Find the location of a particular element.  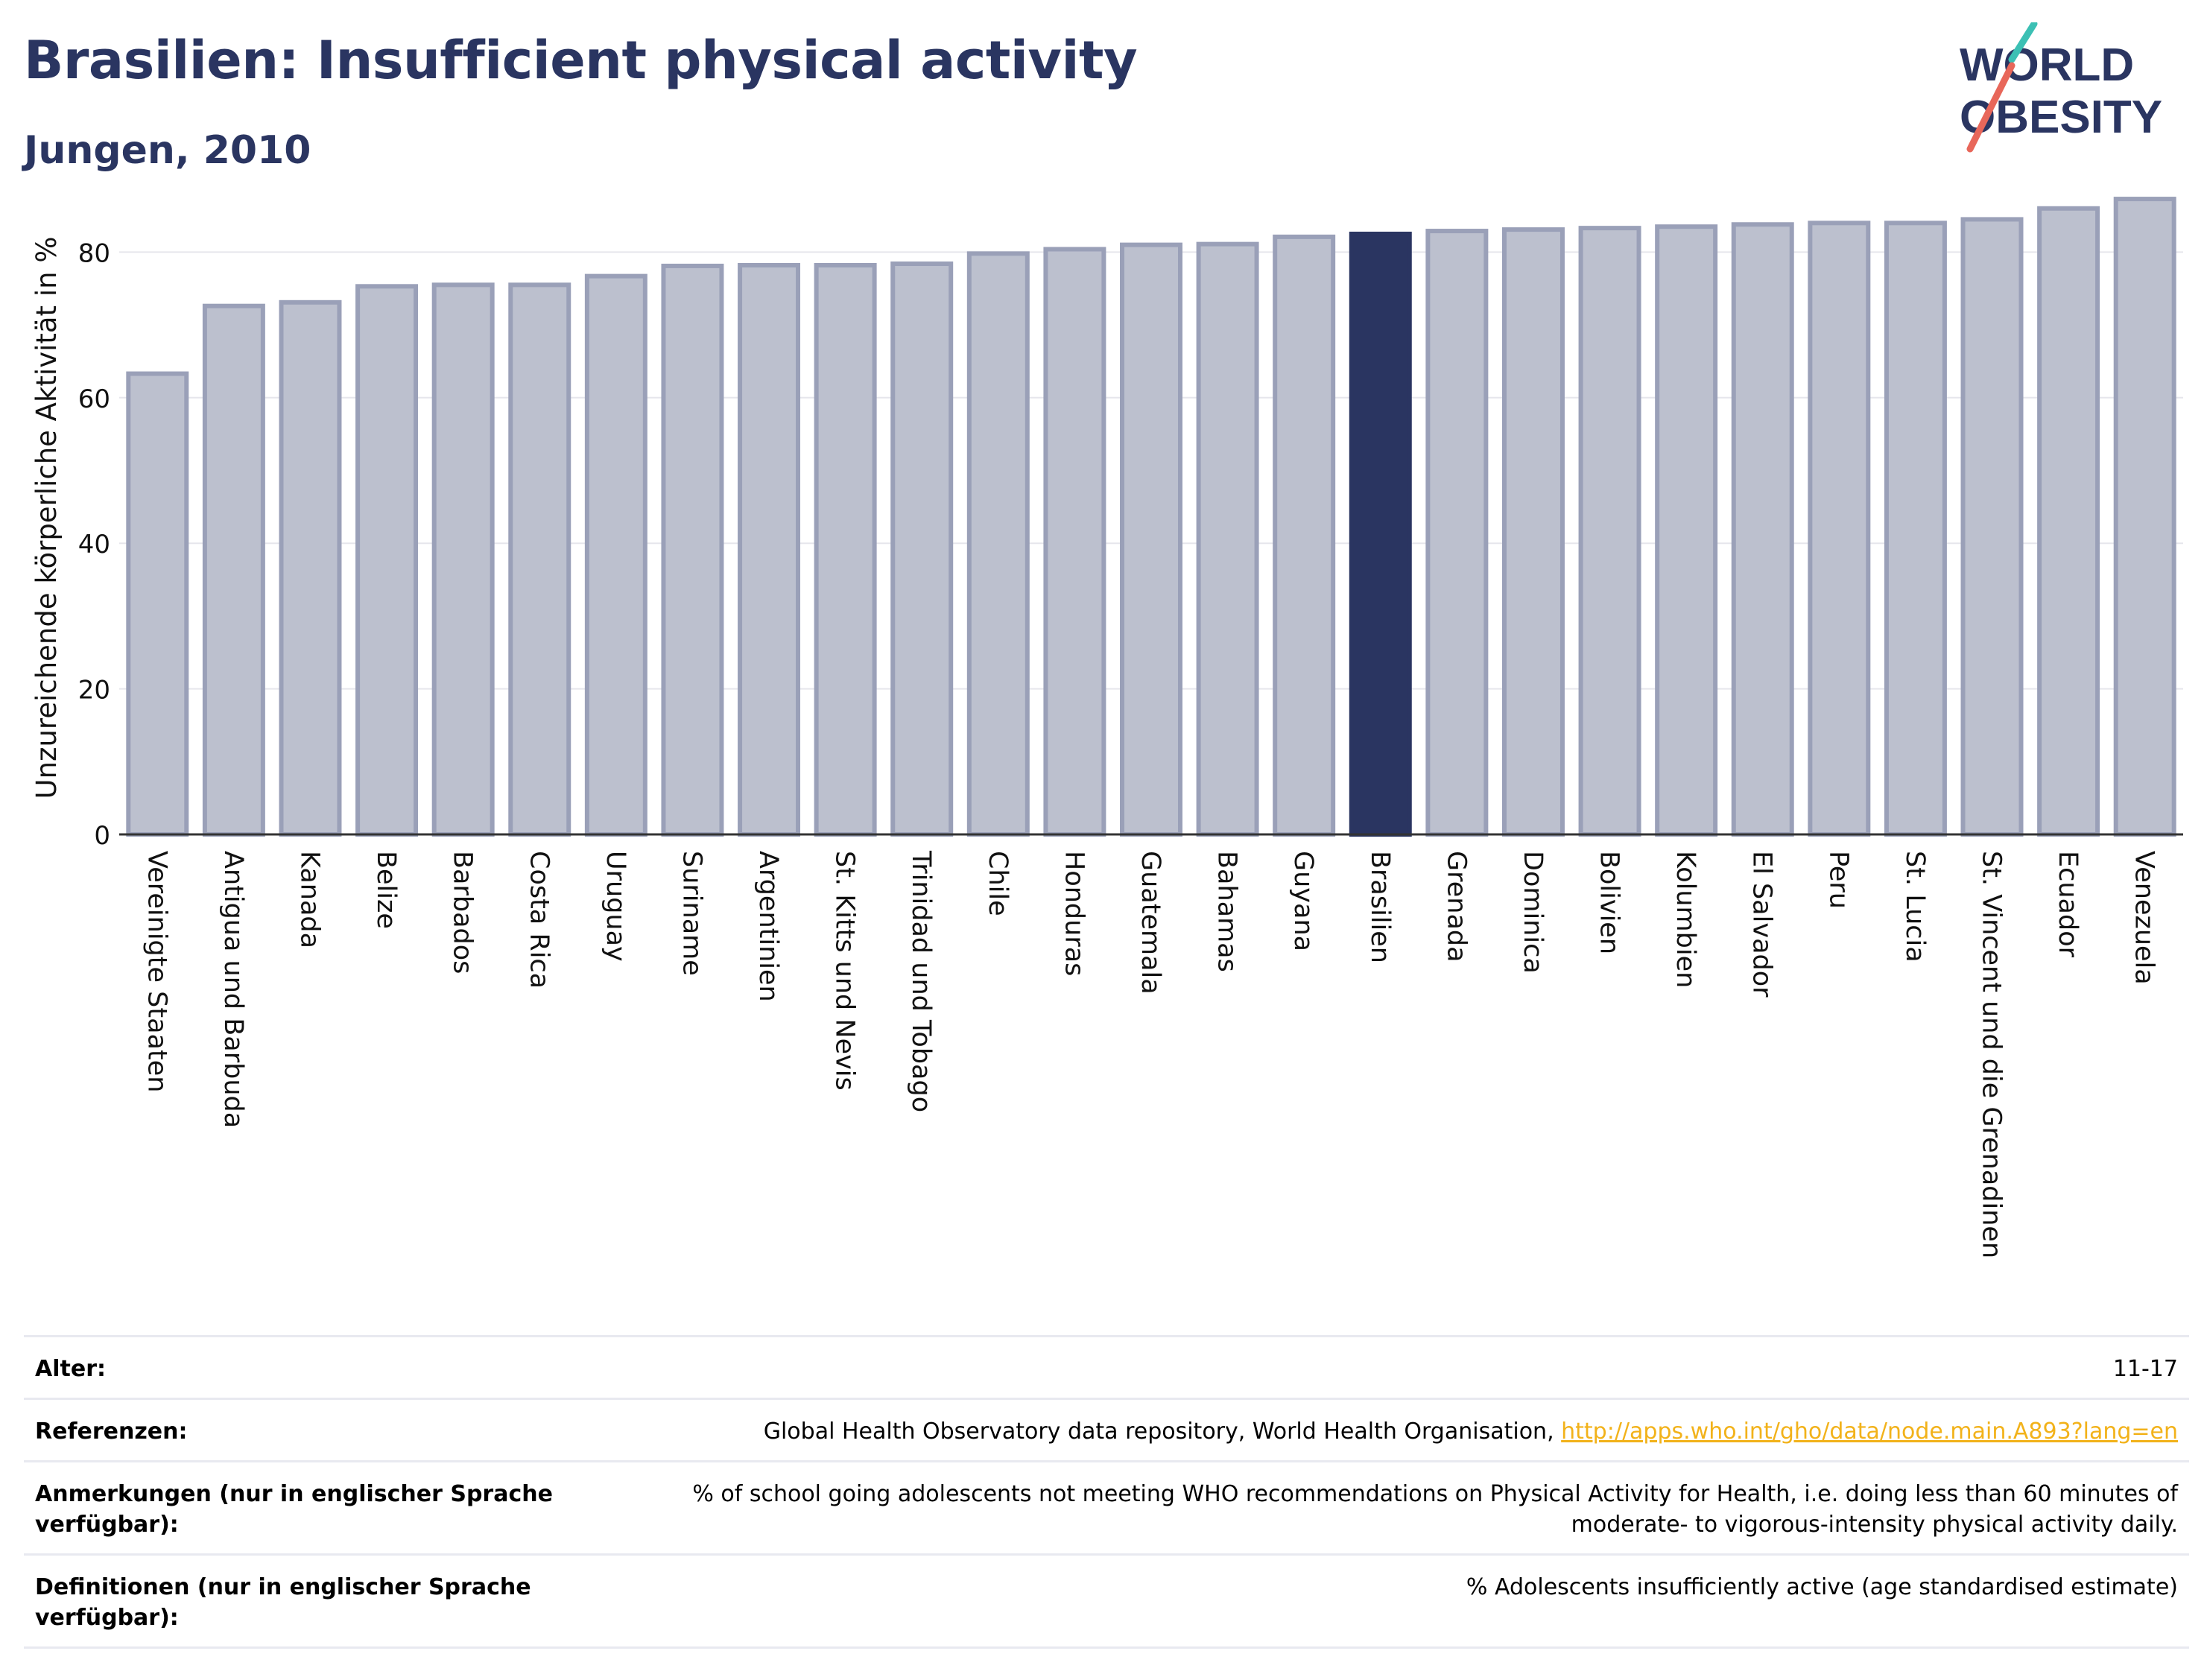

y-tick-label: 20 is located at coordinates (94, 691).